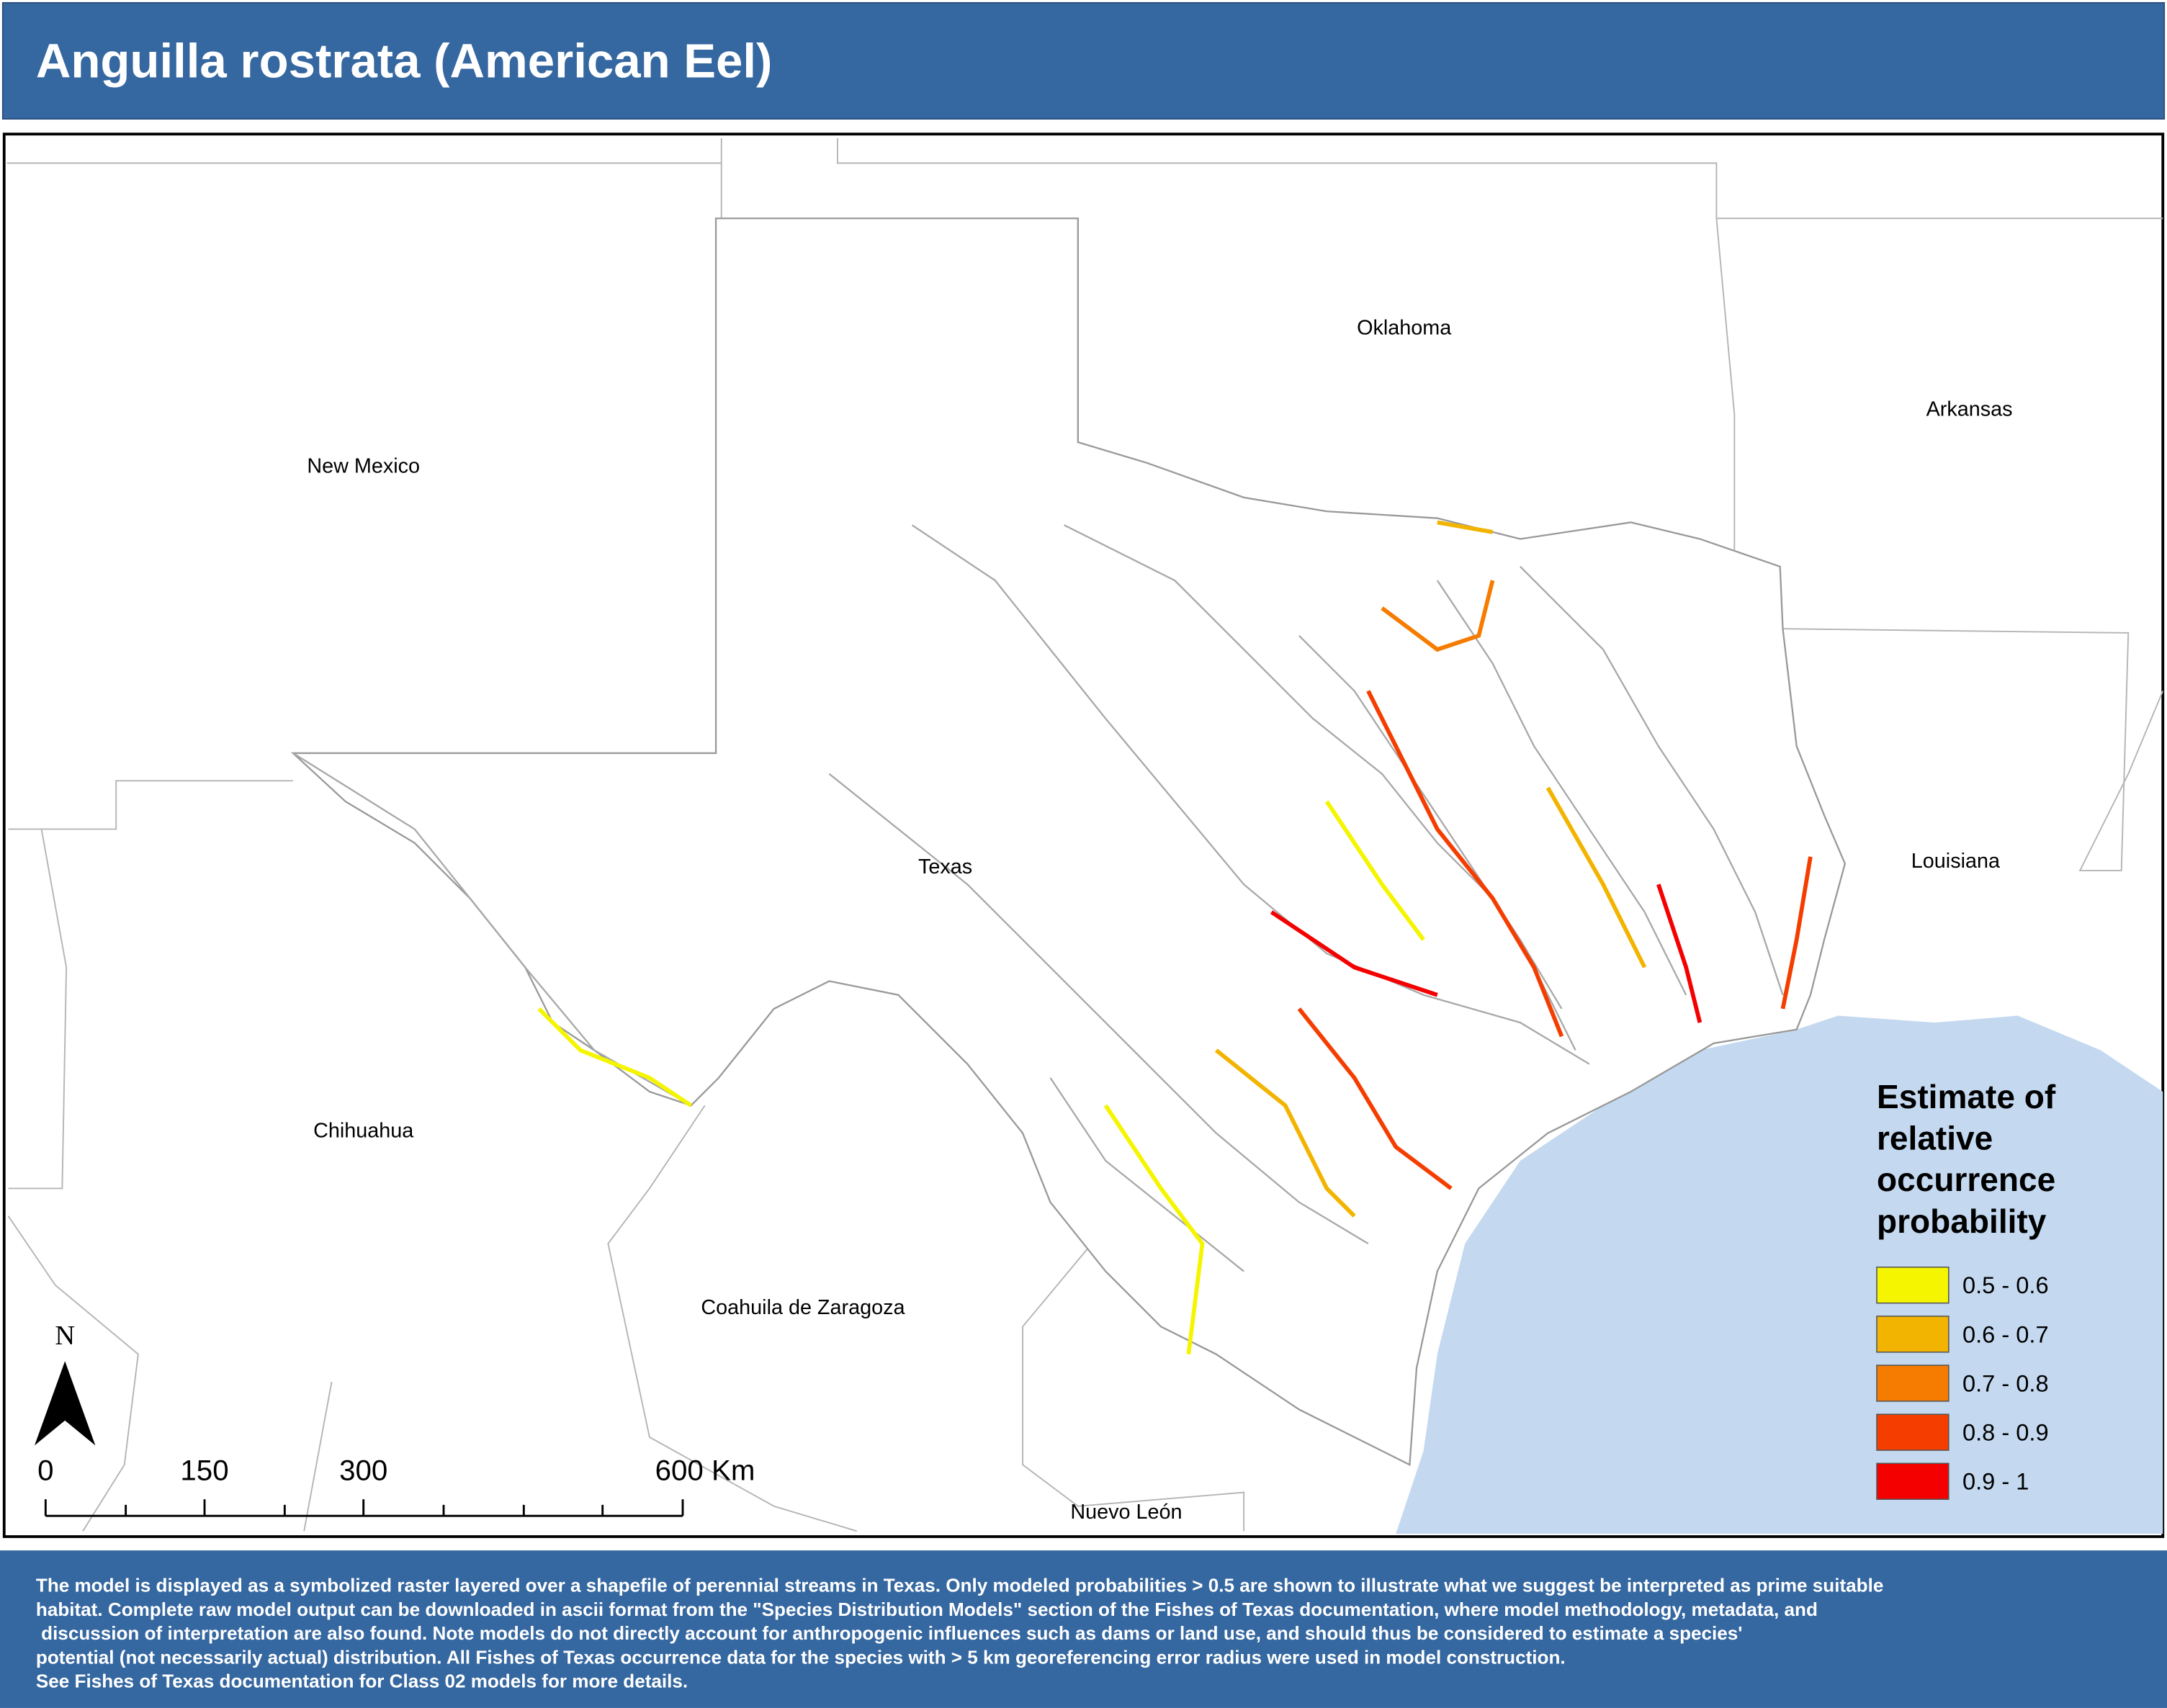 This screenshot has width=2167, height=1708. What do you see at coordinates (2005, 1432) in the screenshot?
I see `legend-label: 0.8 - 0.9` at bounding box center [2005, 1432].